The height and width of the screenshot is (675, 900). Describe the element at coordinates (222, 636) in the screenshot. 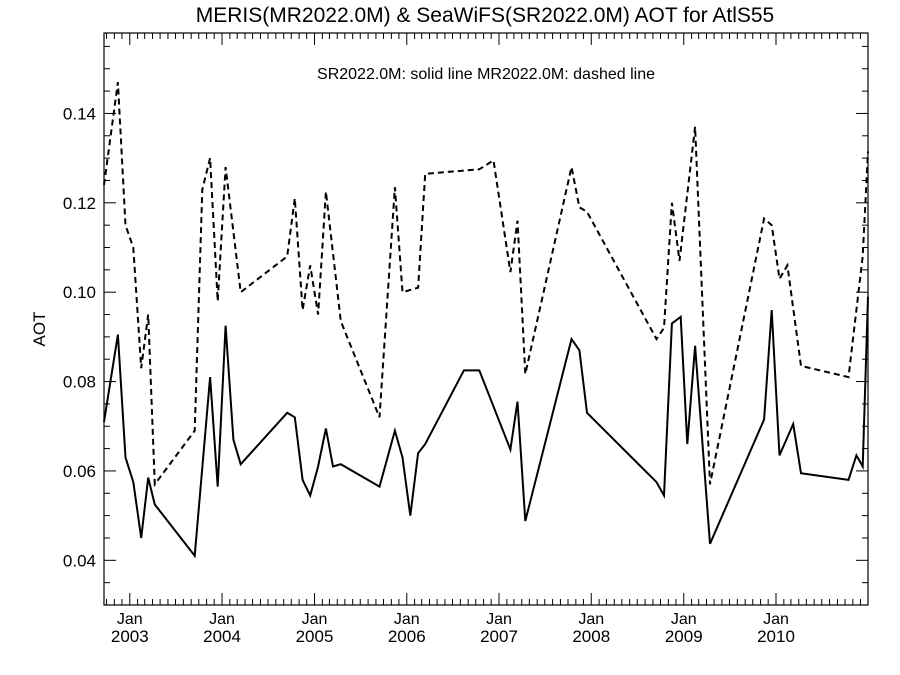

I see `x-tick-label-year: 2004` at that location.